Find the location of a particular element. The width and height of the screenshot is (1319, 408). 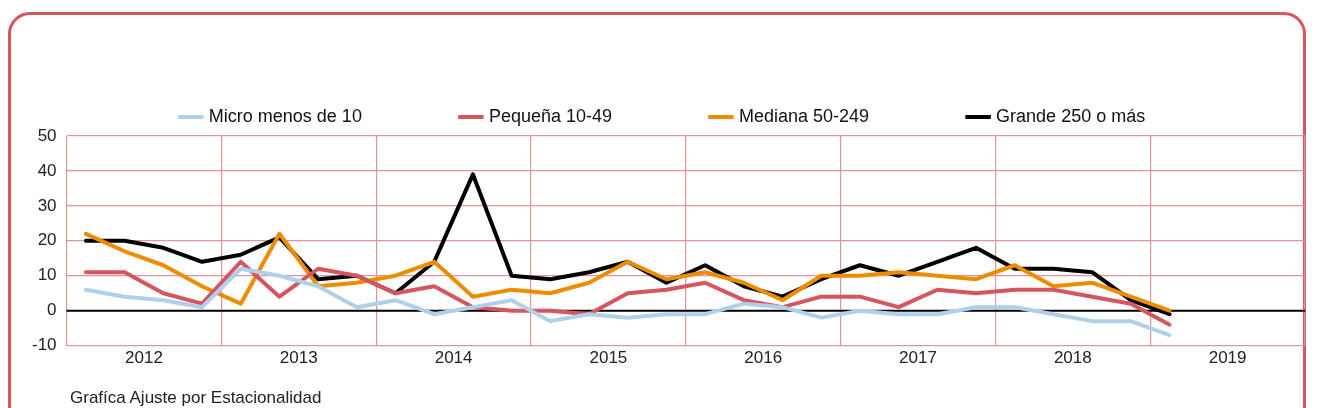

y-tick-label: 0 is located at coordinates (52, 310).